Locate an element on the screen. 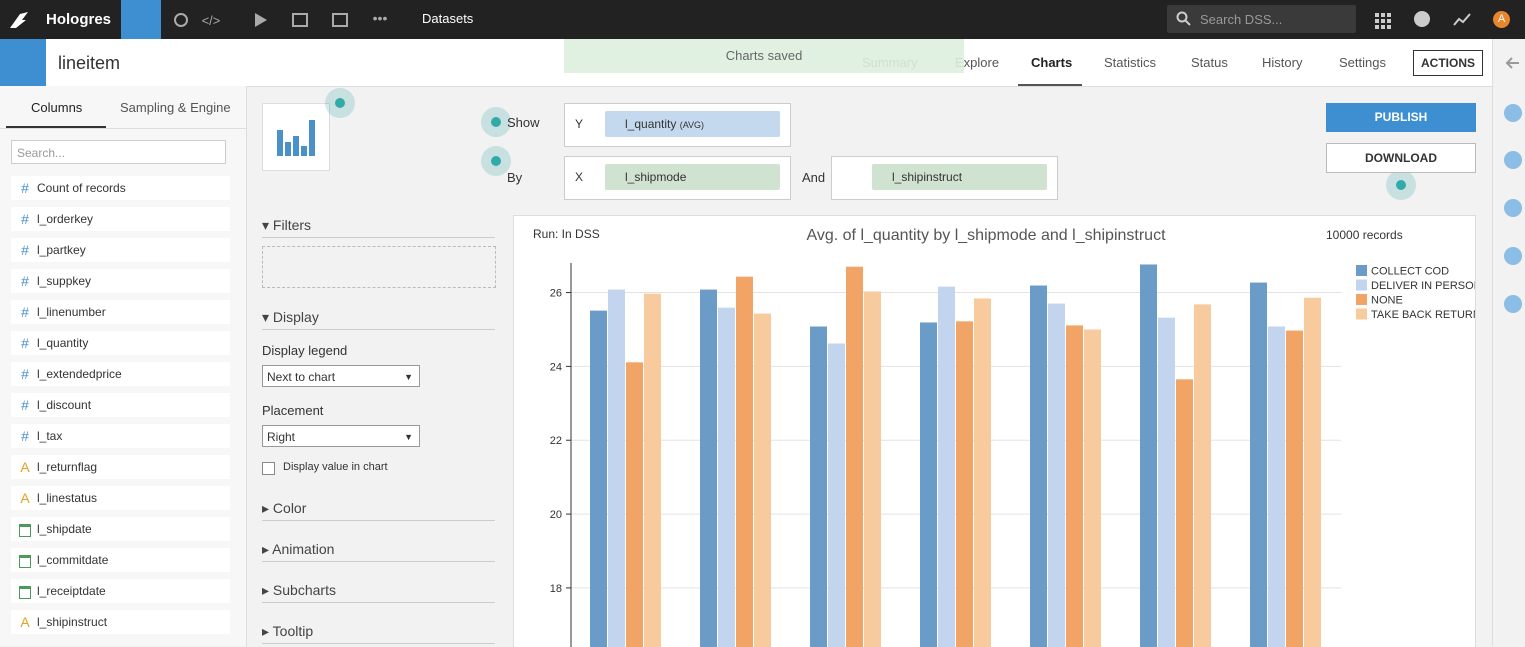 The height and width of the screenshot is (647, 1525). section-header: ▾ Display is located at coordinates (378, 319).